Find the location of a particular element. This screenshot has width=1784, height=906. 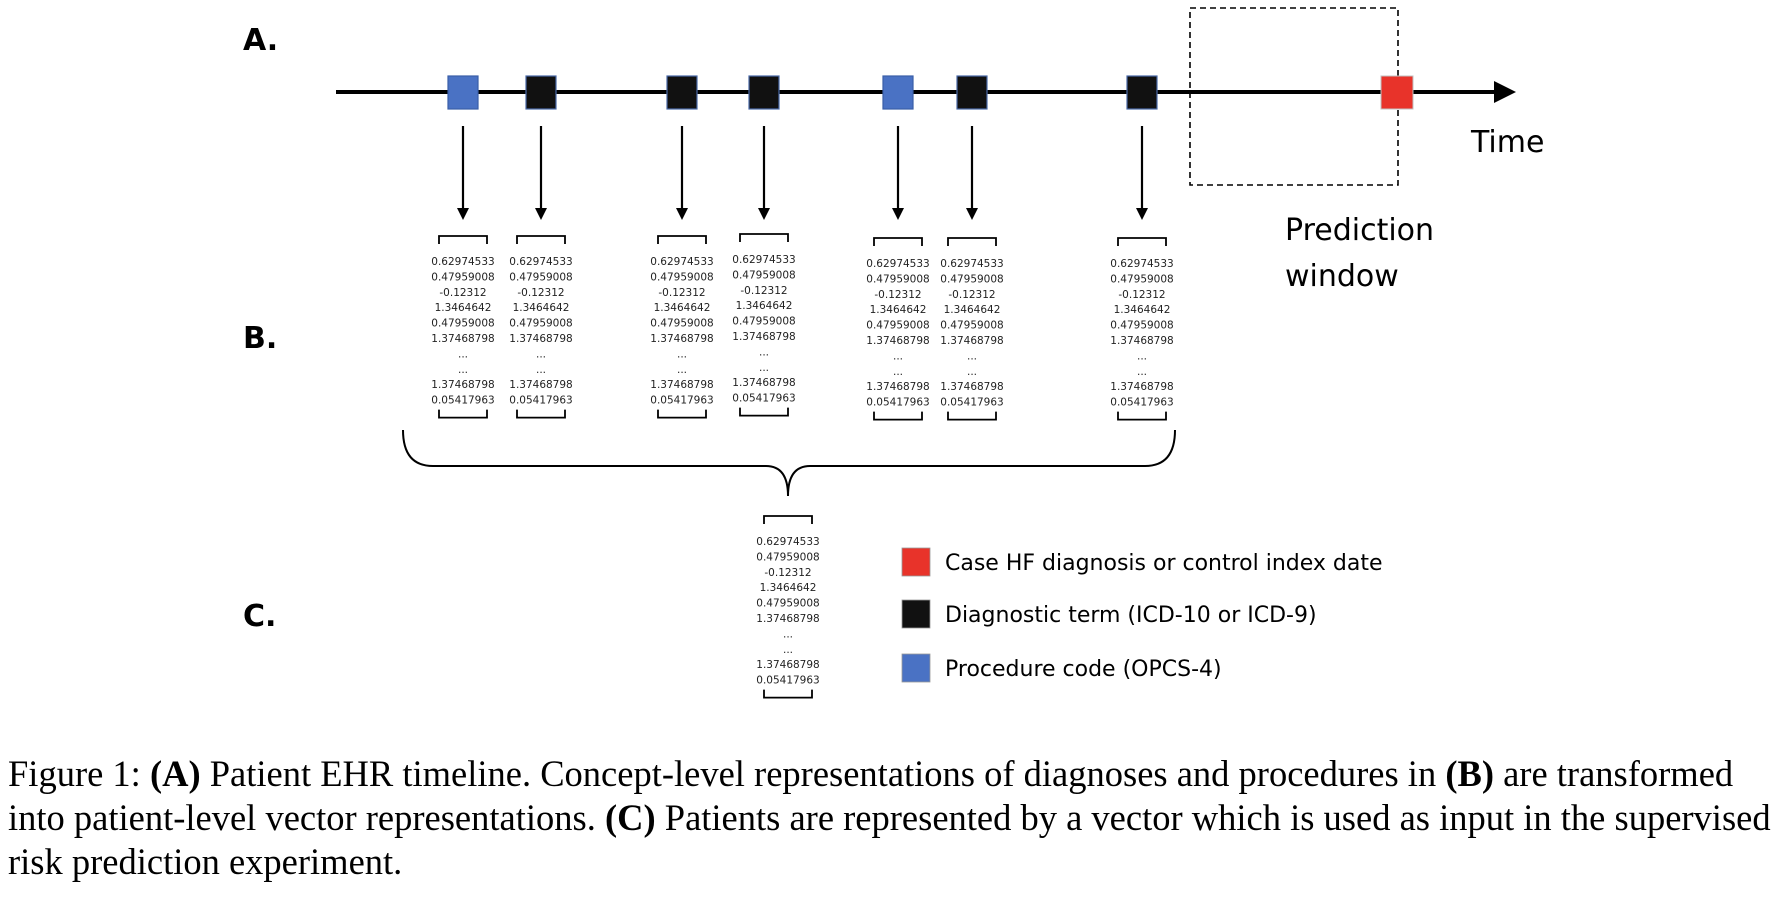

legend-item: Procedure code (OPCS-4) is located at coordinates (1061, 668).